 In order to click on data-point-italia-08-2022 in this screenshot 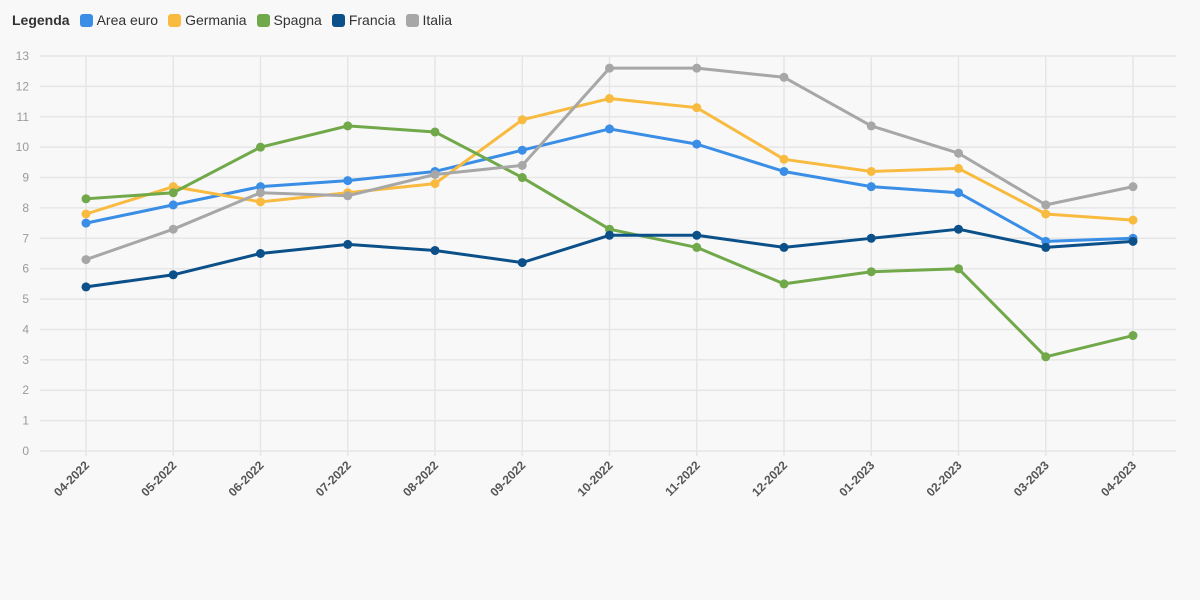, I will do `click(435, 174)`.